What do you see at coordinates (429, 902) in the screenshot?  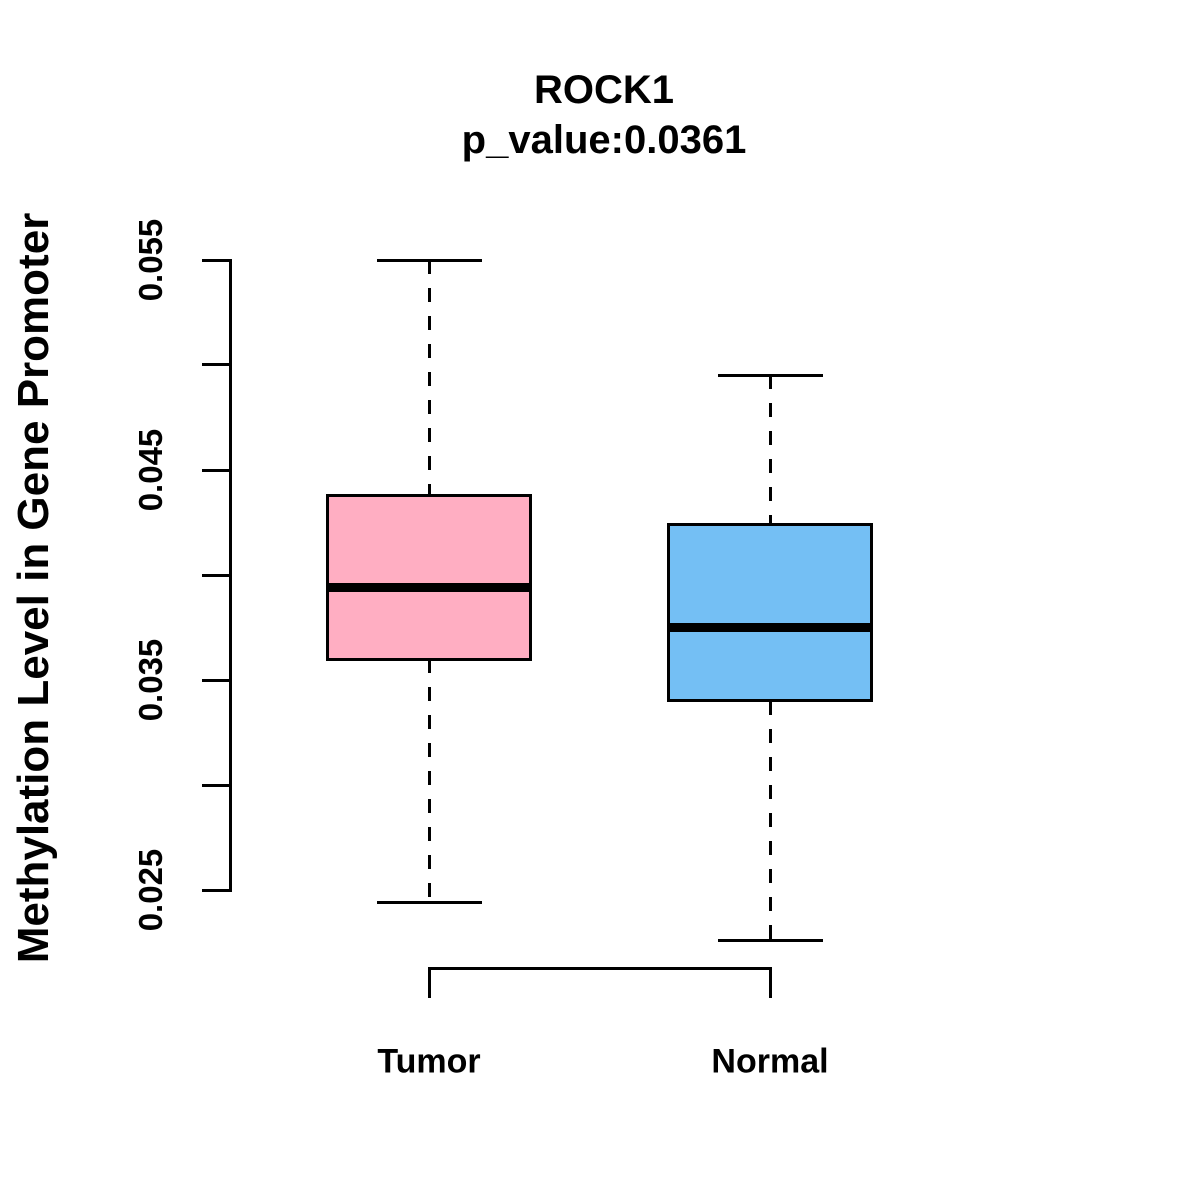 I see `whisker-cap-lower-tumor` at bounding box center [429, 902].